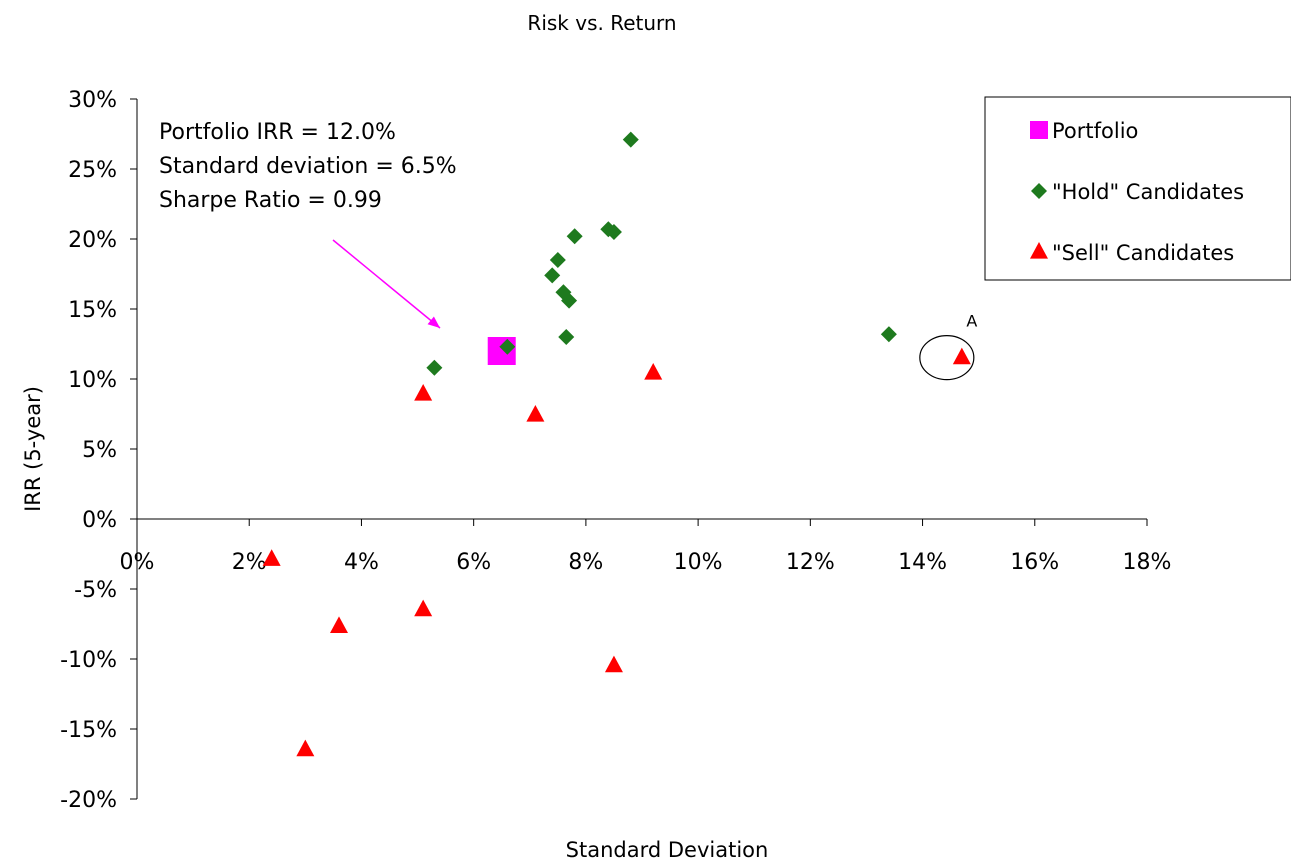 The height and width of the screenshot is (866, 1291). Describe the element at coordinates (92, 100) in the screenshot. I see `y-tick-label: 30%` at that location.